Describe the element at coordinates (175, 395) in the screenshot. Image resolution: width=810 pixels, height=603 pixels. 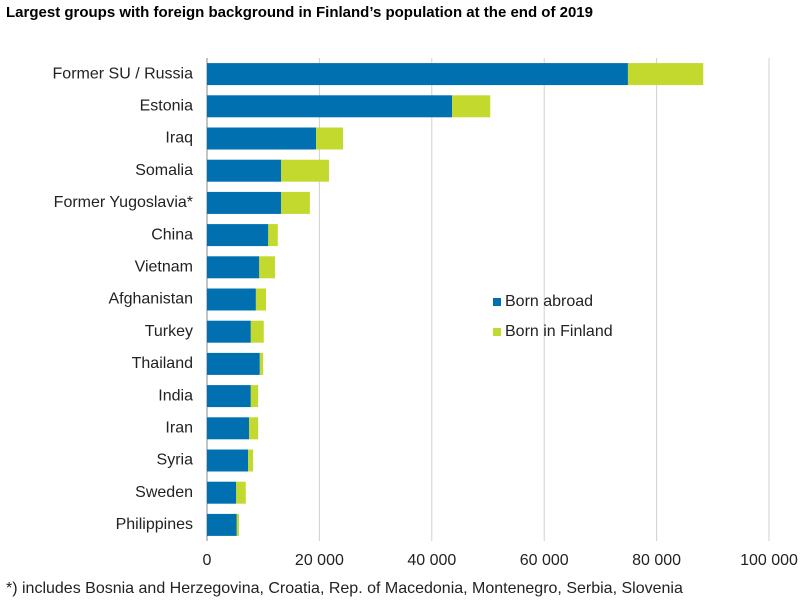
I see `y-tick-label: India` at that location.